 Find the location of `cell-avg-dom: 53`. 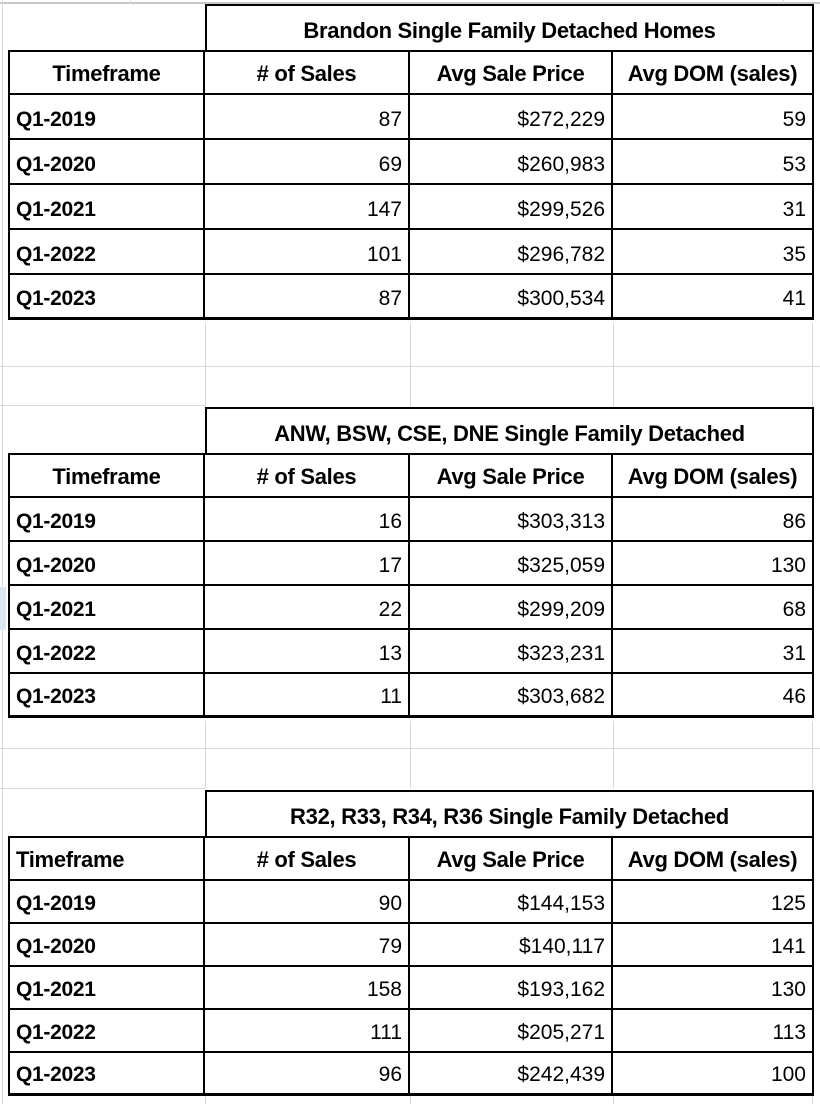

cell-avg-dom: 53 is located at coordinates (713, 162).